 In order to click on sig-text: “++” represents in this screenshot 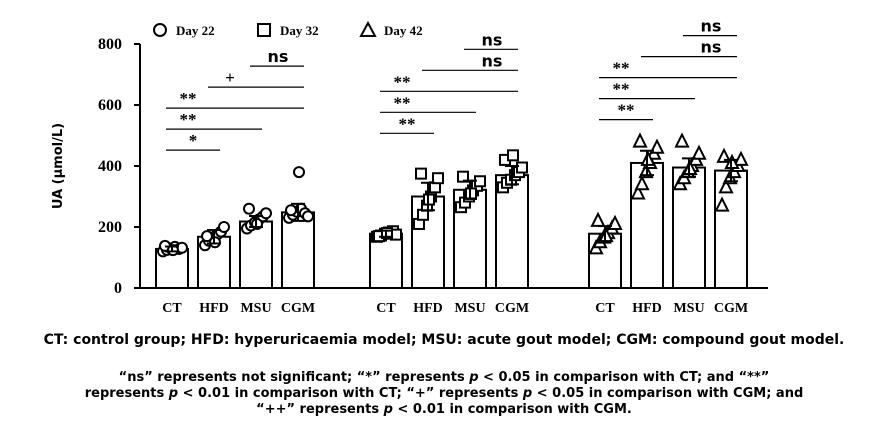, I will do `click(320, 409)`.